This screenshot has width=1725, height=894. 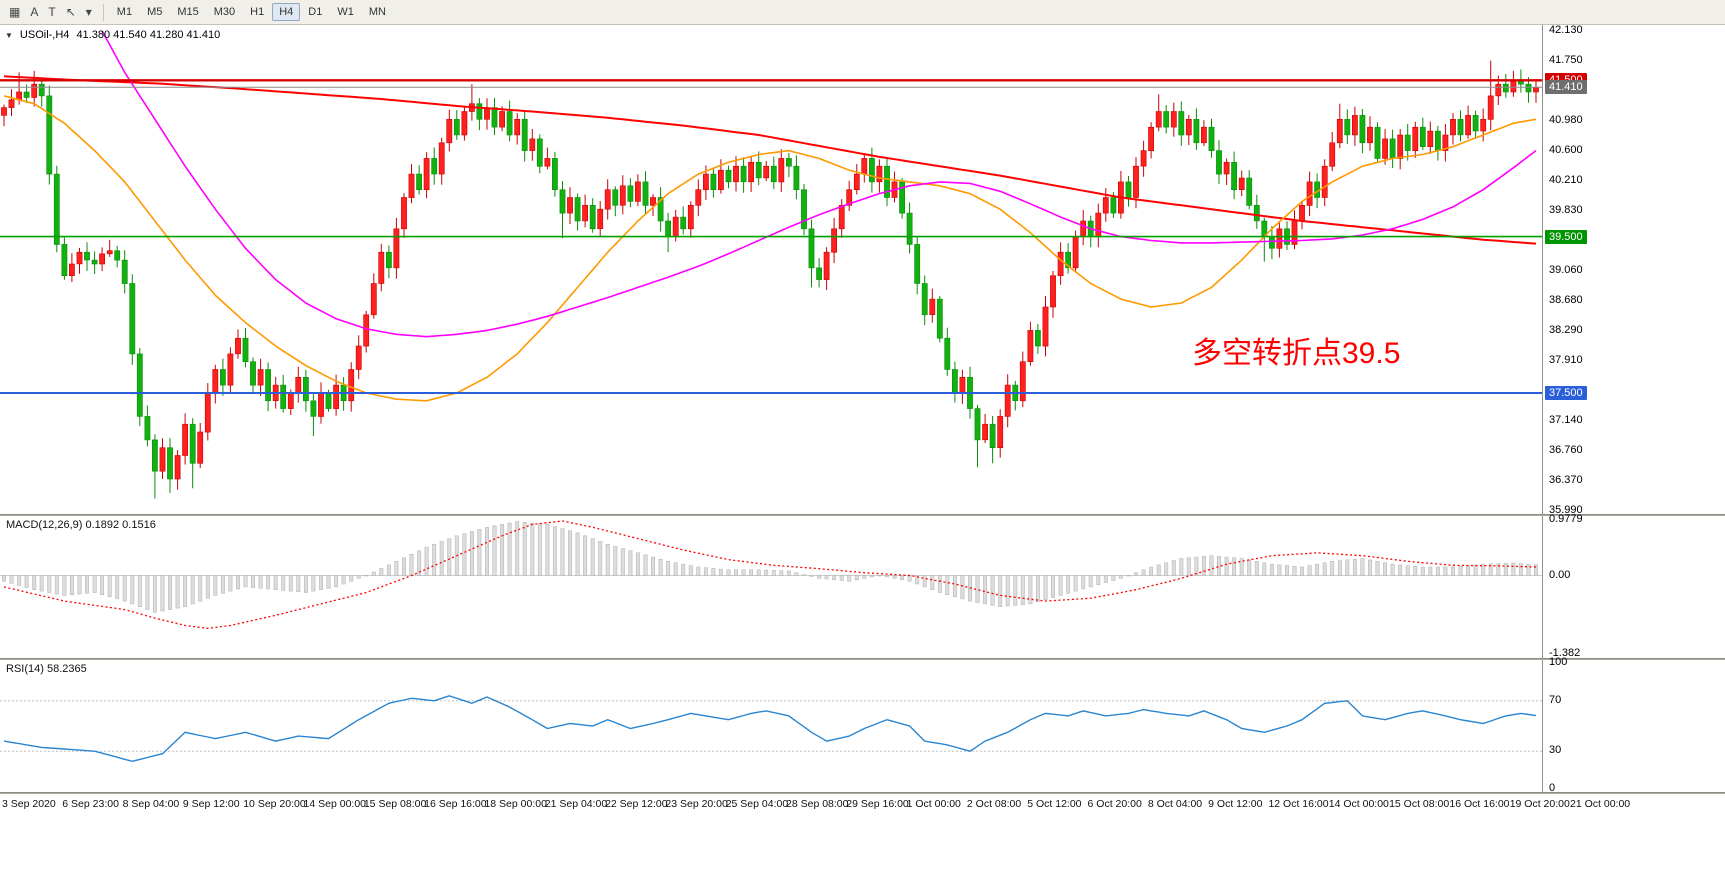 What do you see at coordinates (377, 12) in the screenshot?
I see `timeframe-button-mn: MN` at bounding box center [377, 12].